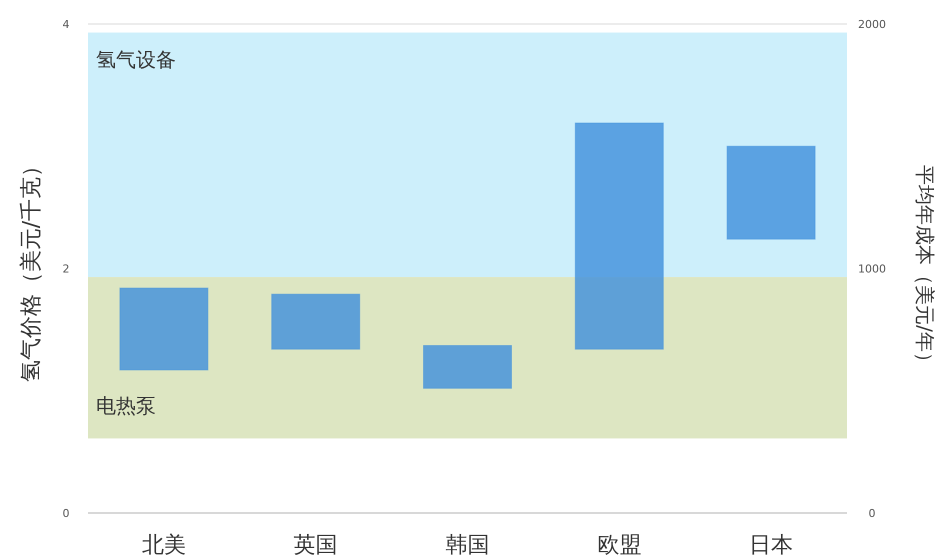 This screenshot has width=939, height=557. I want to click on band-label: 电热泵, so click(126, 405).